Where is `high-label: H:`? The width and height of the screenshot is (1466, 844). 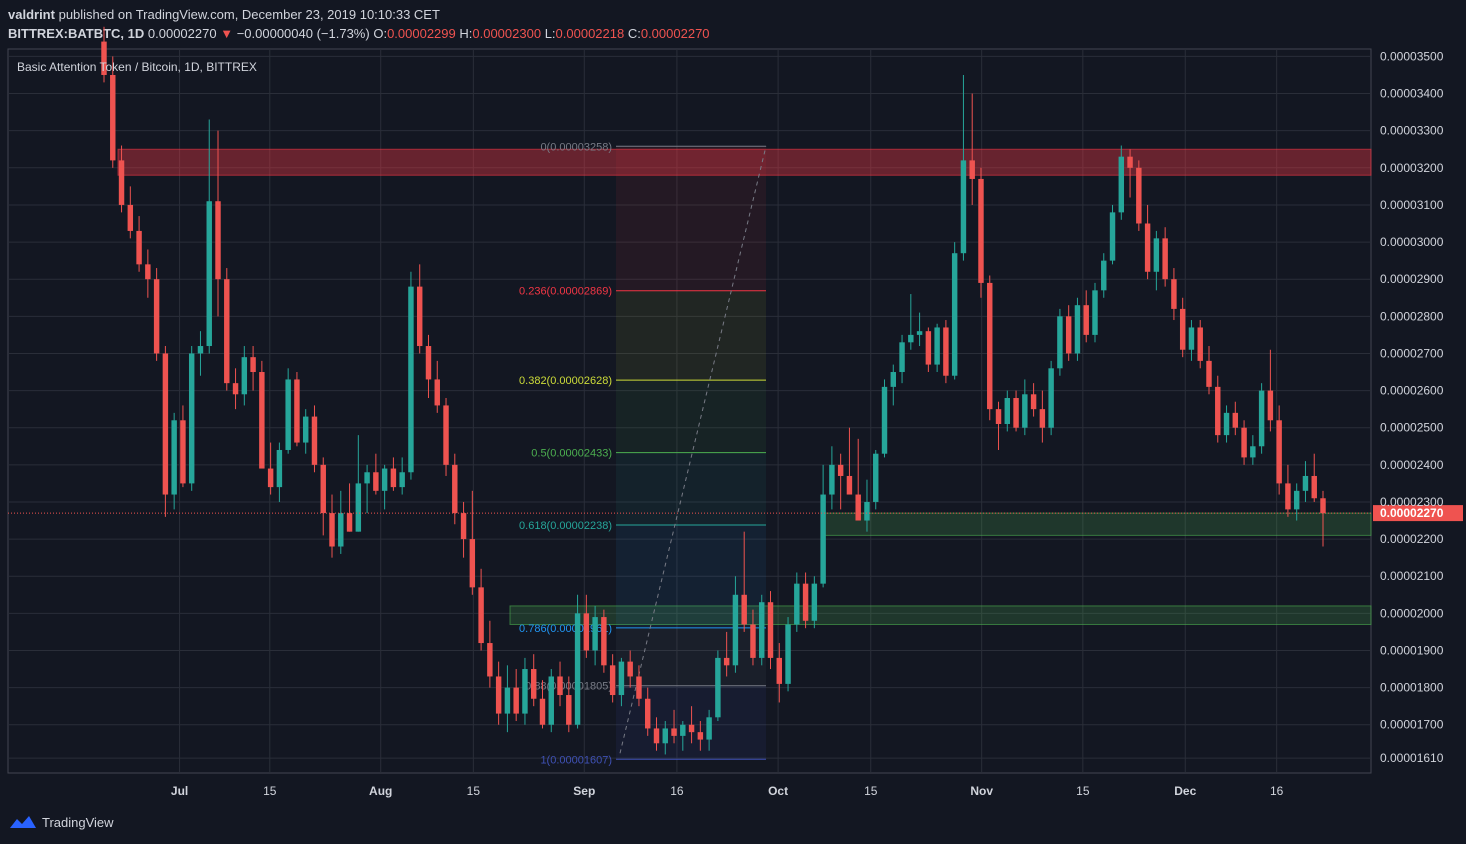
high-label: H: is located at coordinates (466, 33).